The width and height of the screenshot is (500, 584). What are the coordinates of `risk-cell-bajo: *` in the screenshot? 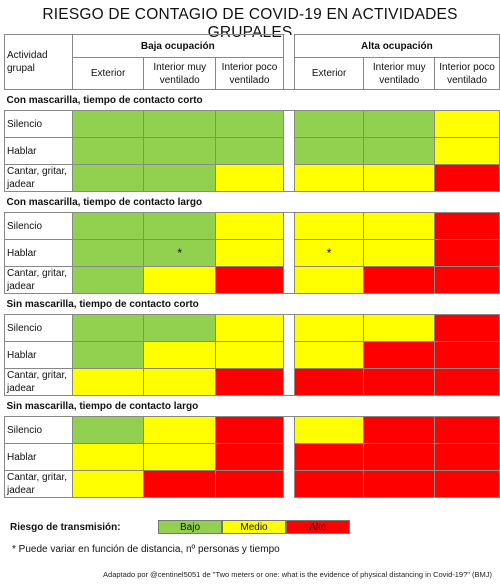 It's located at (180, 253).